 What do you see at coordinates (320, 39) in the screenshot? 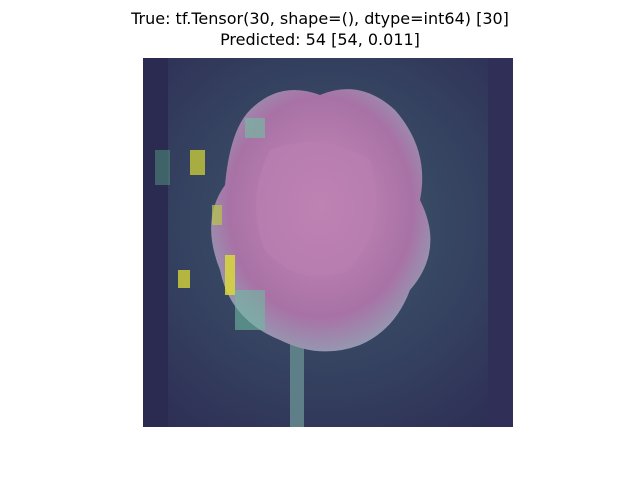
I see `title-line: Predicted: 54 [54, 0.011]` at bounding box center [320, 39].